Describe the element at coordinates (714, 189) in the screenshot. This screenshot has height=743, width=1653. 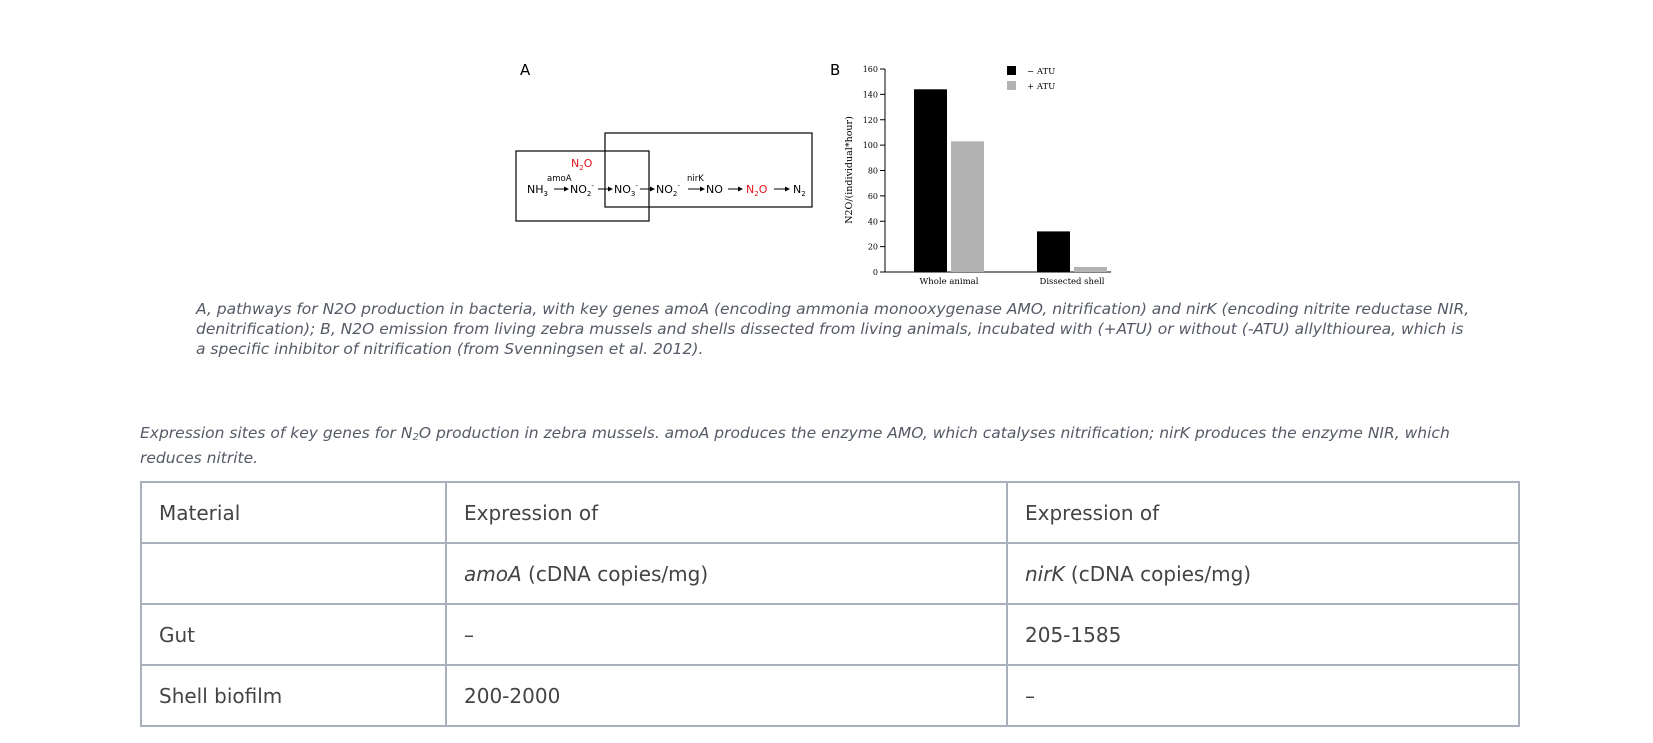
I see `no-label: NO` at that location.